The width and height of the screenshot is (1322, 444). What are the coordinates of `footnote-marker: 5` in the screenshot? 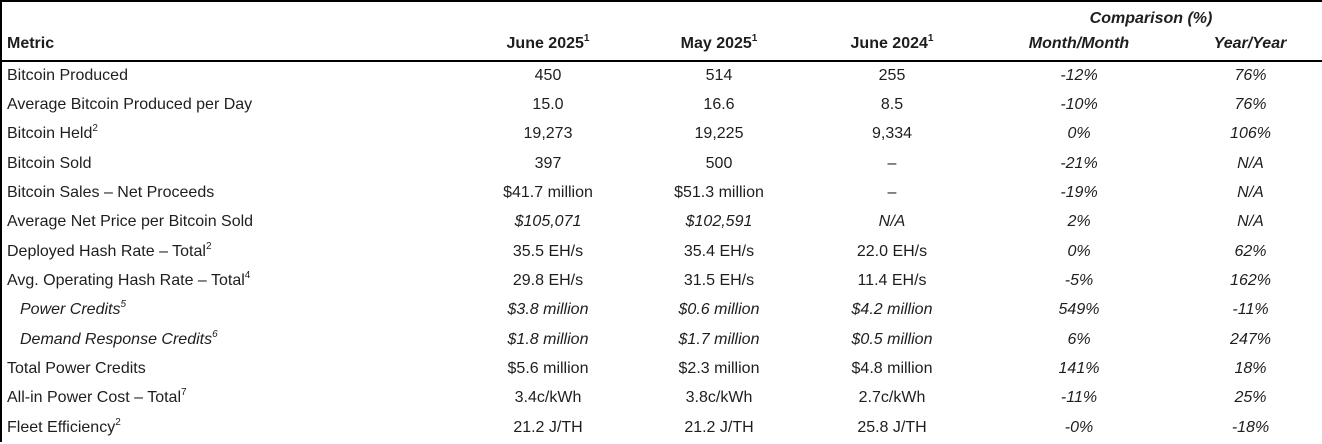 It's located at (123, 305).